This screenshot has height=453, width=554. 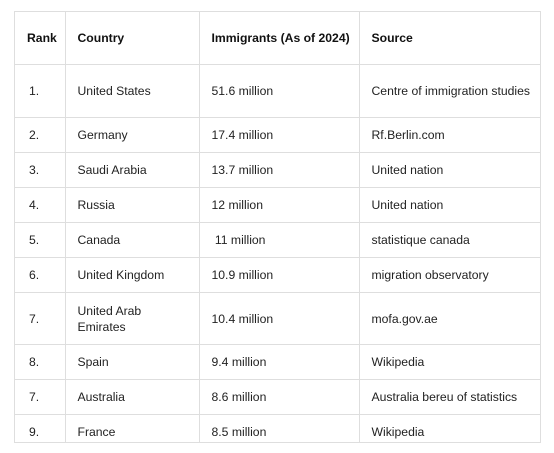 I want to click on cell-immigrants: 12 million, so click(x=279, y=205).